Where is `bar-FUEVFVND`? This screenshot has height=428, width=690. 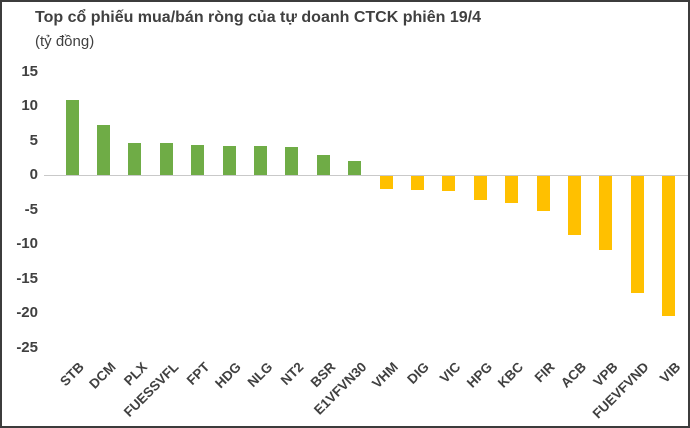
bar-FUEVFVND is located at coordinates (637, 235).